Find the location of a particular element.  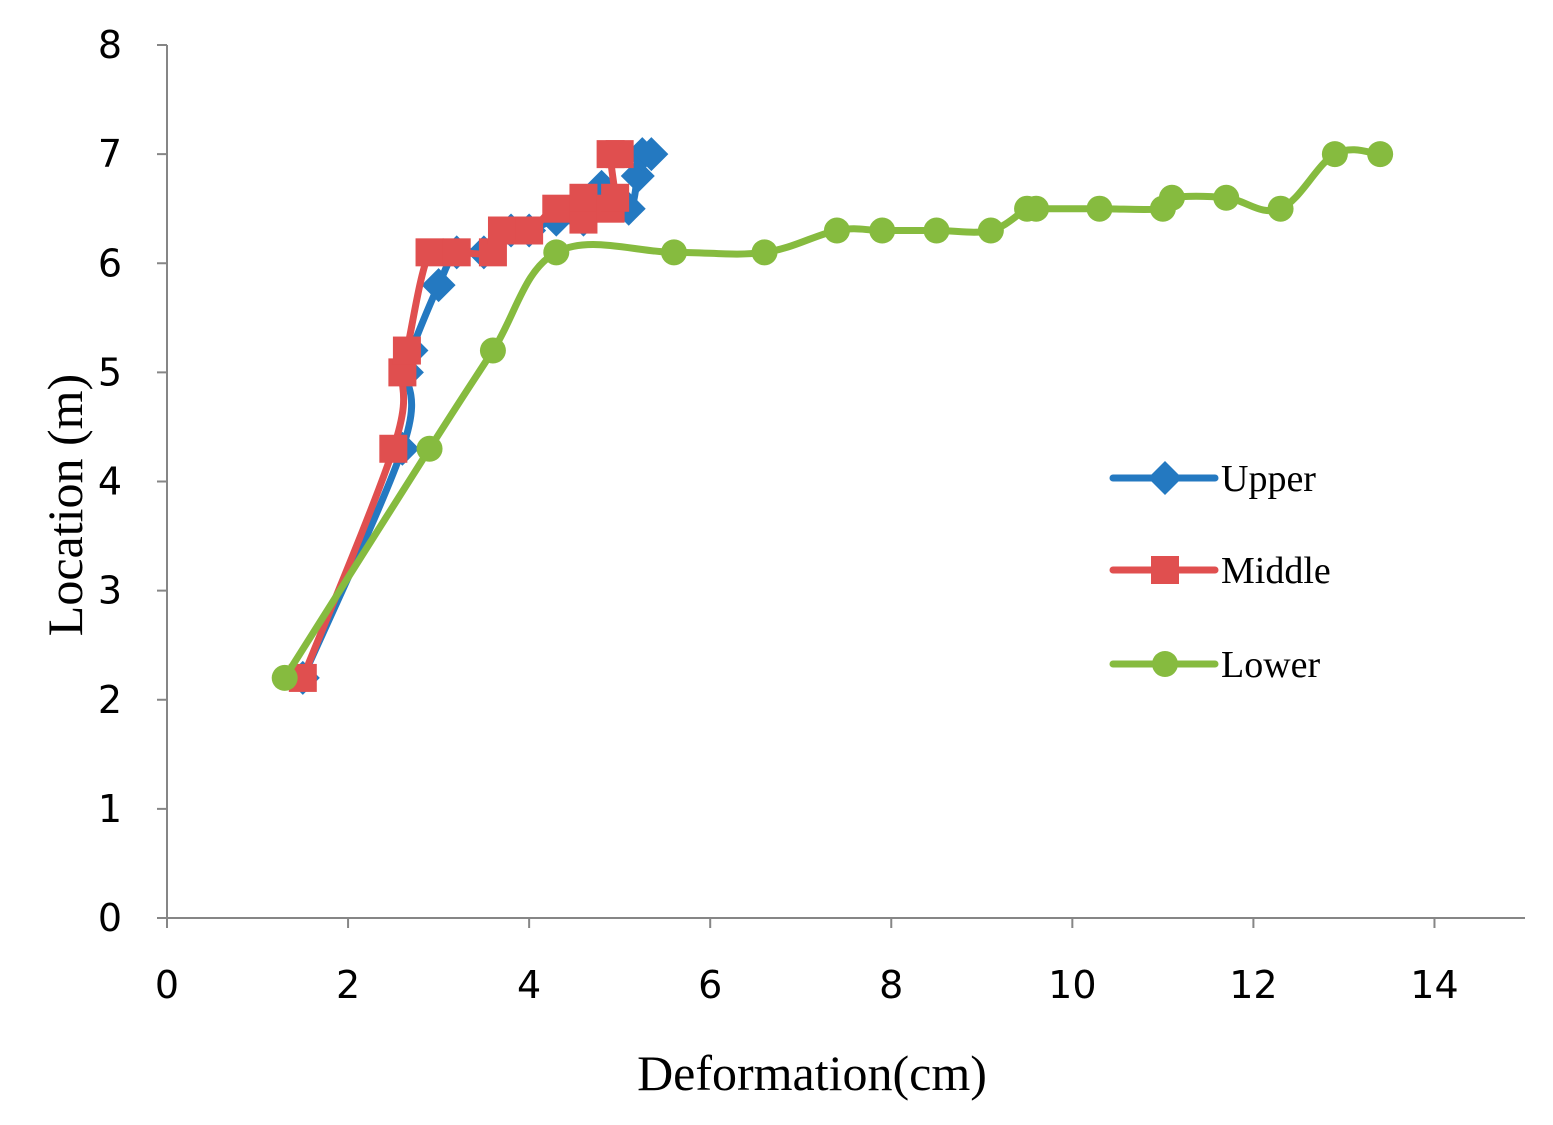

x-axis-title: Deformation(cm) is located at coordinates (812, 1073).